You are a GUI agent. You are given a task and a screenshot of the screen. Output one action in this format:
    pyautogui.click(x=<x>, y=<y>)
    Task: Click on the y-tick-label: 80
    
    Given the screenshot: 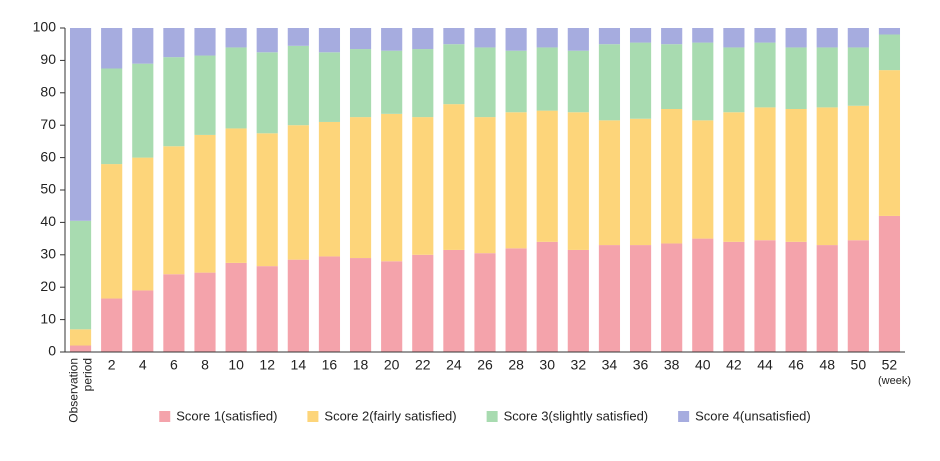 What is the action you would take?
    pyautogui.click(x=48, y=92)
    